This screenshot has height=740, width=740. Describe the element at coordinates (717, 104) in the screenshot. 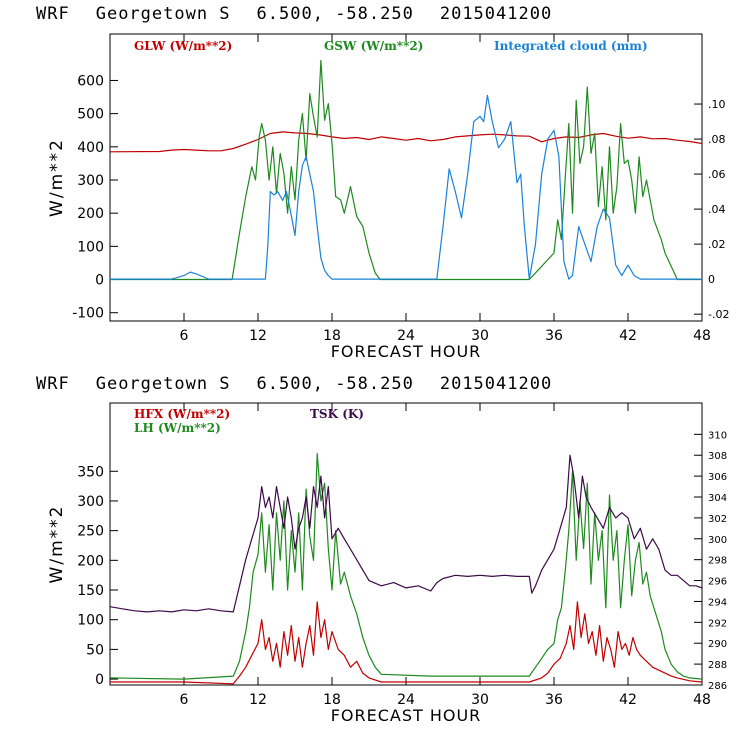

I see `y2-tick-label: .10` at that location.